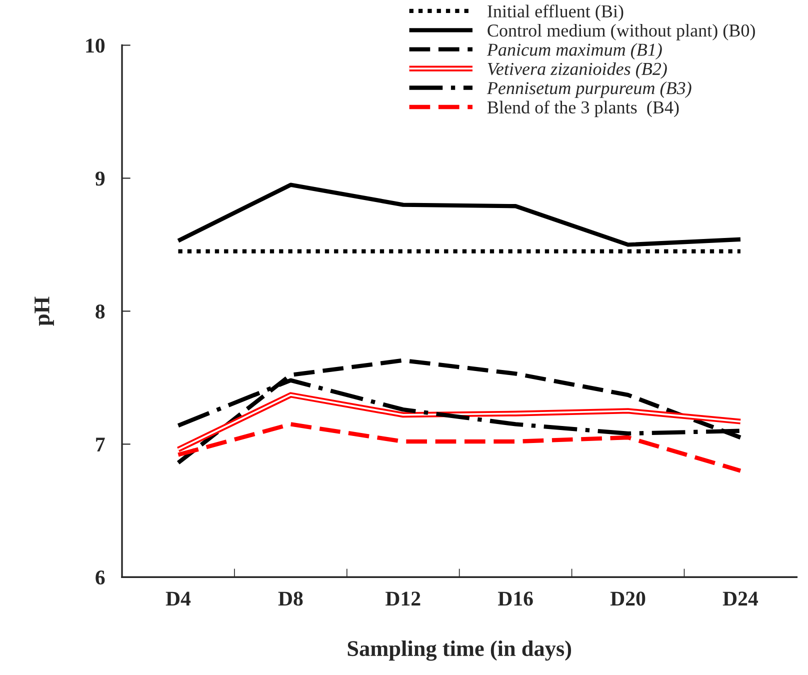 Image resolution: width=808 pixels, height=675 pixels. Describe the element at coordinates (290, 599) in the screenshot. I see `x-tick-label: D8` at that location.